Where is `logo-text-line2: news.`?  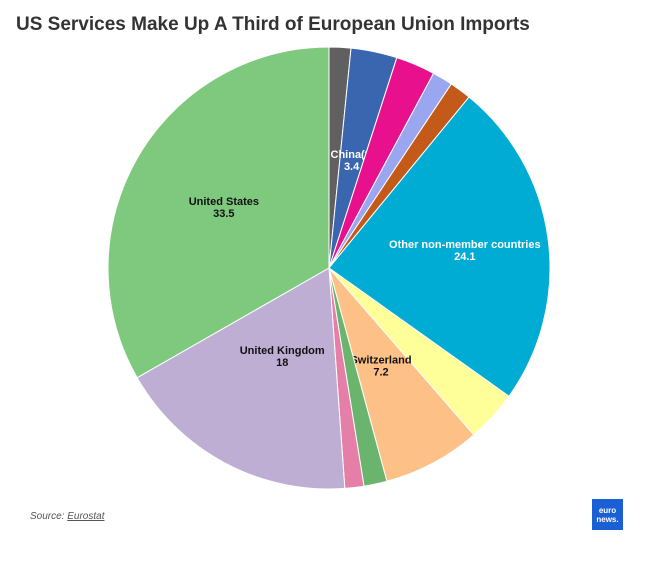
logo-text-line2: news. is located at coordinates (607, 519).